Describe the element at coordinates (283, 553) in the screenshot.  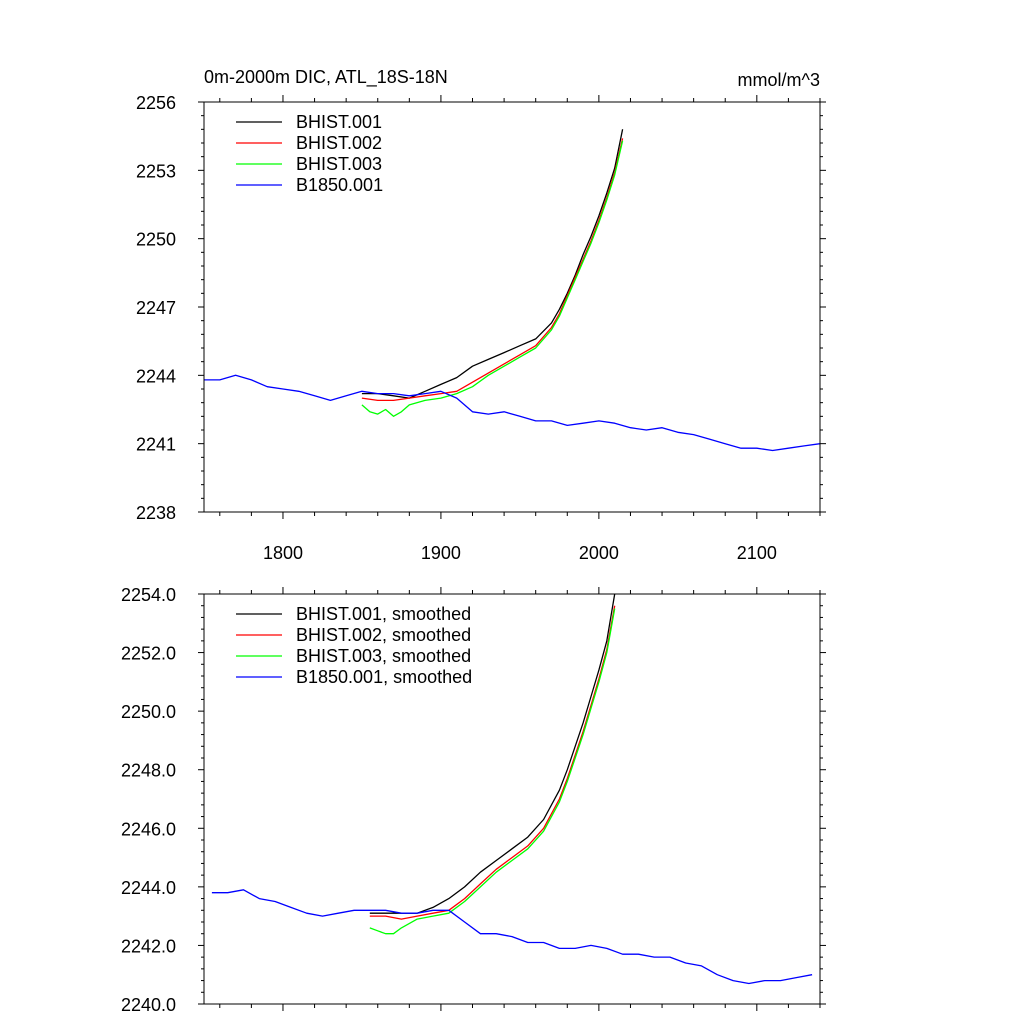
I see `top-x-tick-label: 1800` at that location.